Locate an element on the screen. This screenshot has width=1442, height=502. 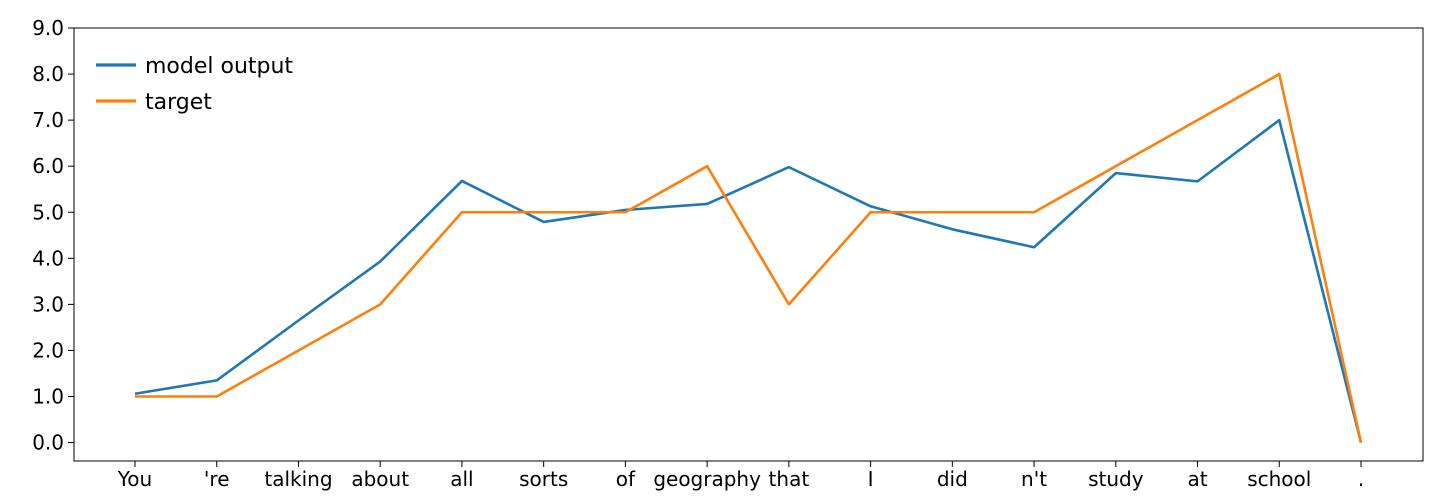
x-tick-label: I is located at coordinates (871, 479).